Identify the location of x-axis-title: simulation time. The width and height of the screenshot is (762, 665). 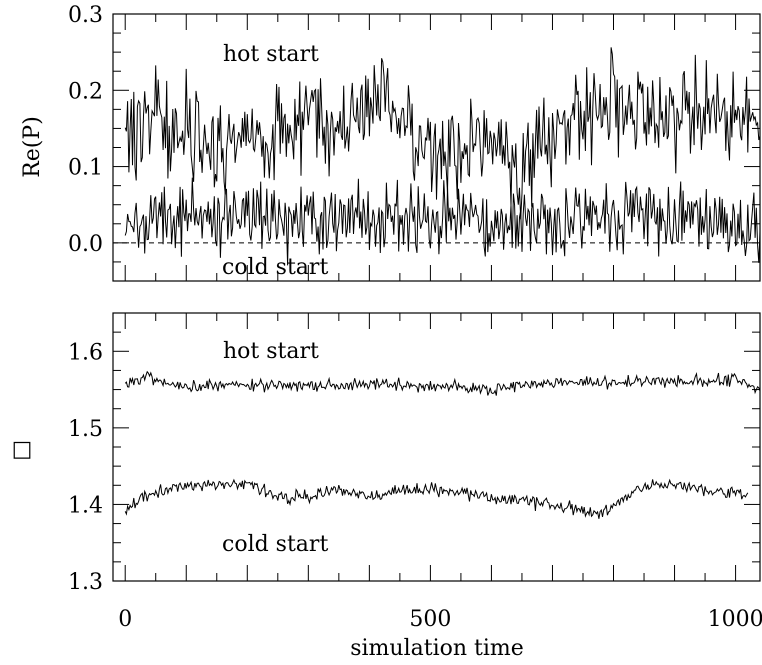
(437, 648).